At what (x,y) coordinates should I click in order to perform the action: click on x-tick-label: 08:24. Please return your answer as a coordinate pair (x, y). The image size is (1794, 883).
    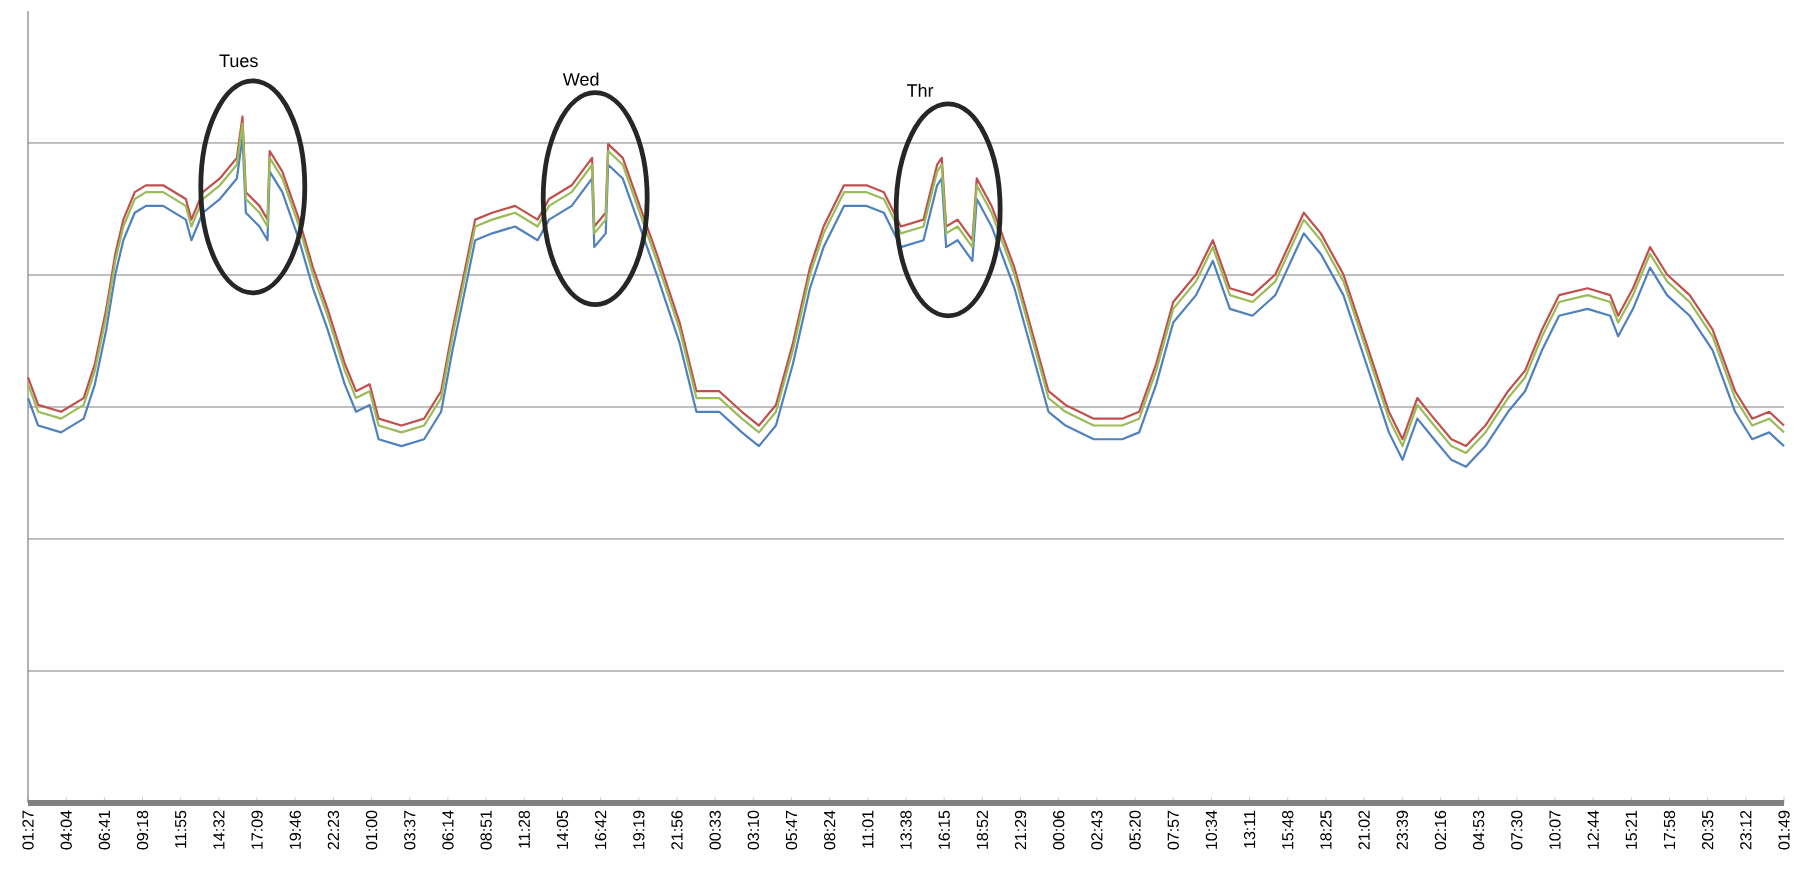
    Looking at the image, I should click on (830, 830).